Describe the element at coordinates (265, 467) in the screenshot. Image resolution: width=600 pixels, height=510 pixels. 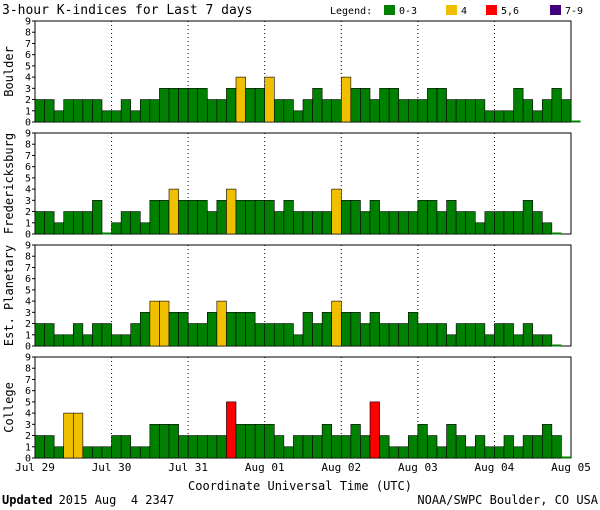
I see `x-tick-label: Aug 01` at that location.